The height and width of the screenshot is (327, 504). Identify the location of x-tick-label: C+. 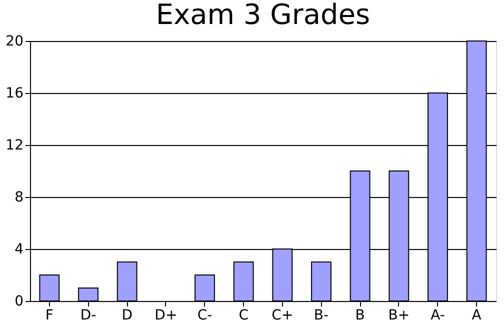
(283, 316).